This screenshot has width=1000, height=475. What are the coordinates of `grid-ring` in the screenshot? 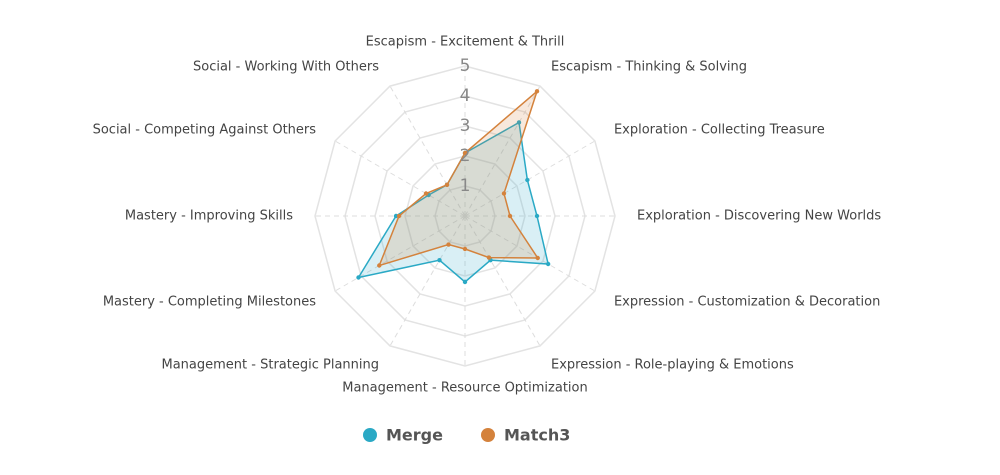 It's located at (465, 216).